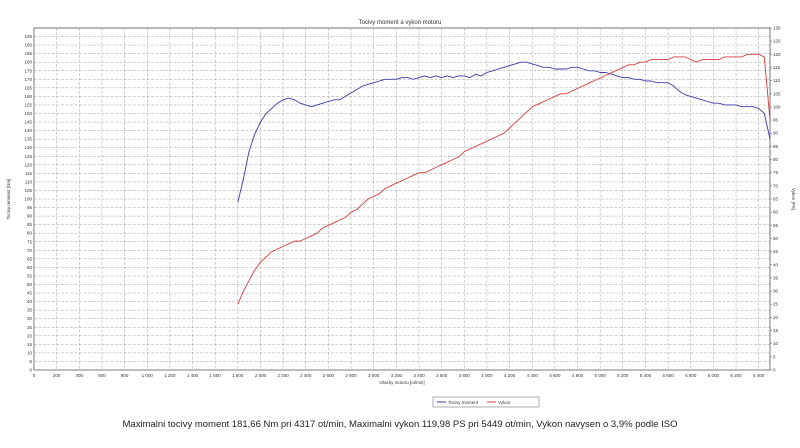  I want to click on x-tick-label: 3 800, so click(465, 375).